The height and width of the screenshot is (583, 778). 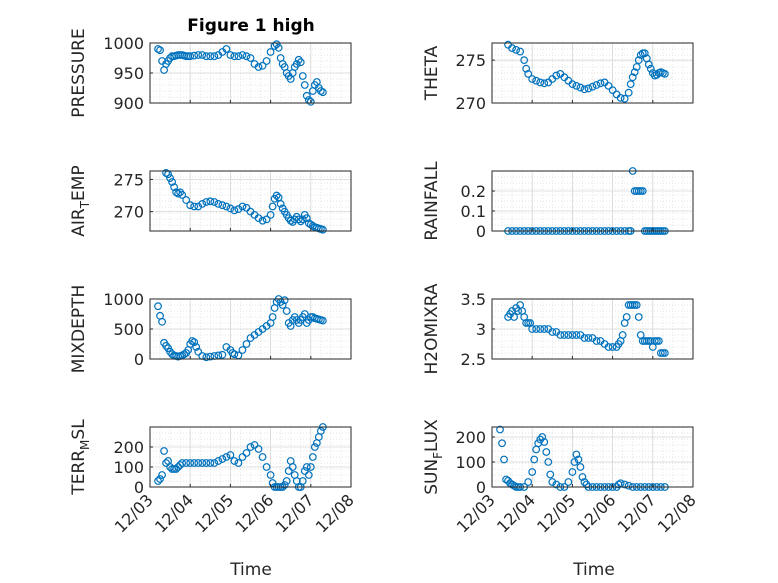 What do you see at coordinates (128, 447) in the screenshot?
I see `y-tick-label: 200` at bounding box center [128, 447].